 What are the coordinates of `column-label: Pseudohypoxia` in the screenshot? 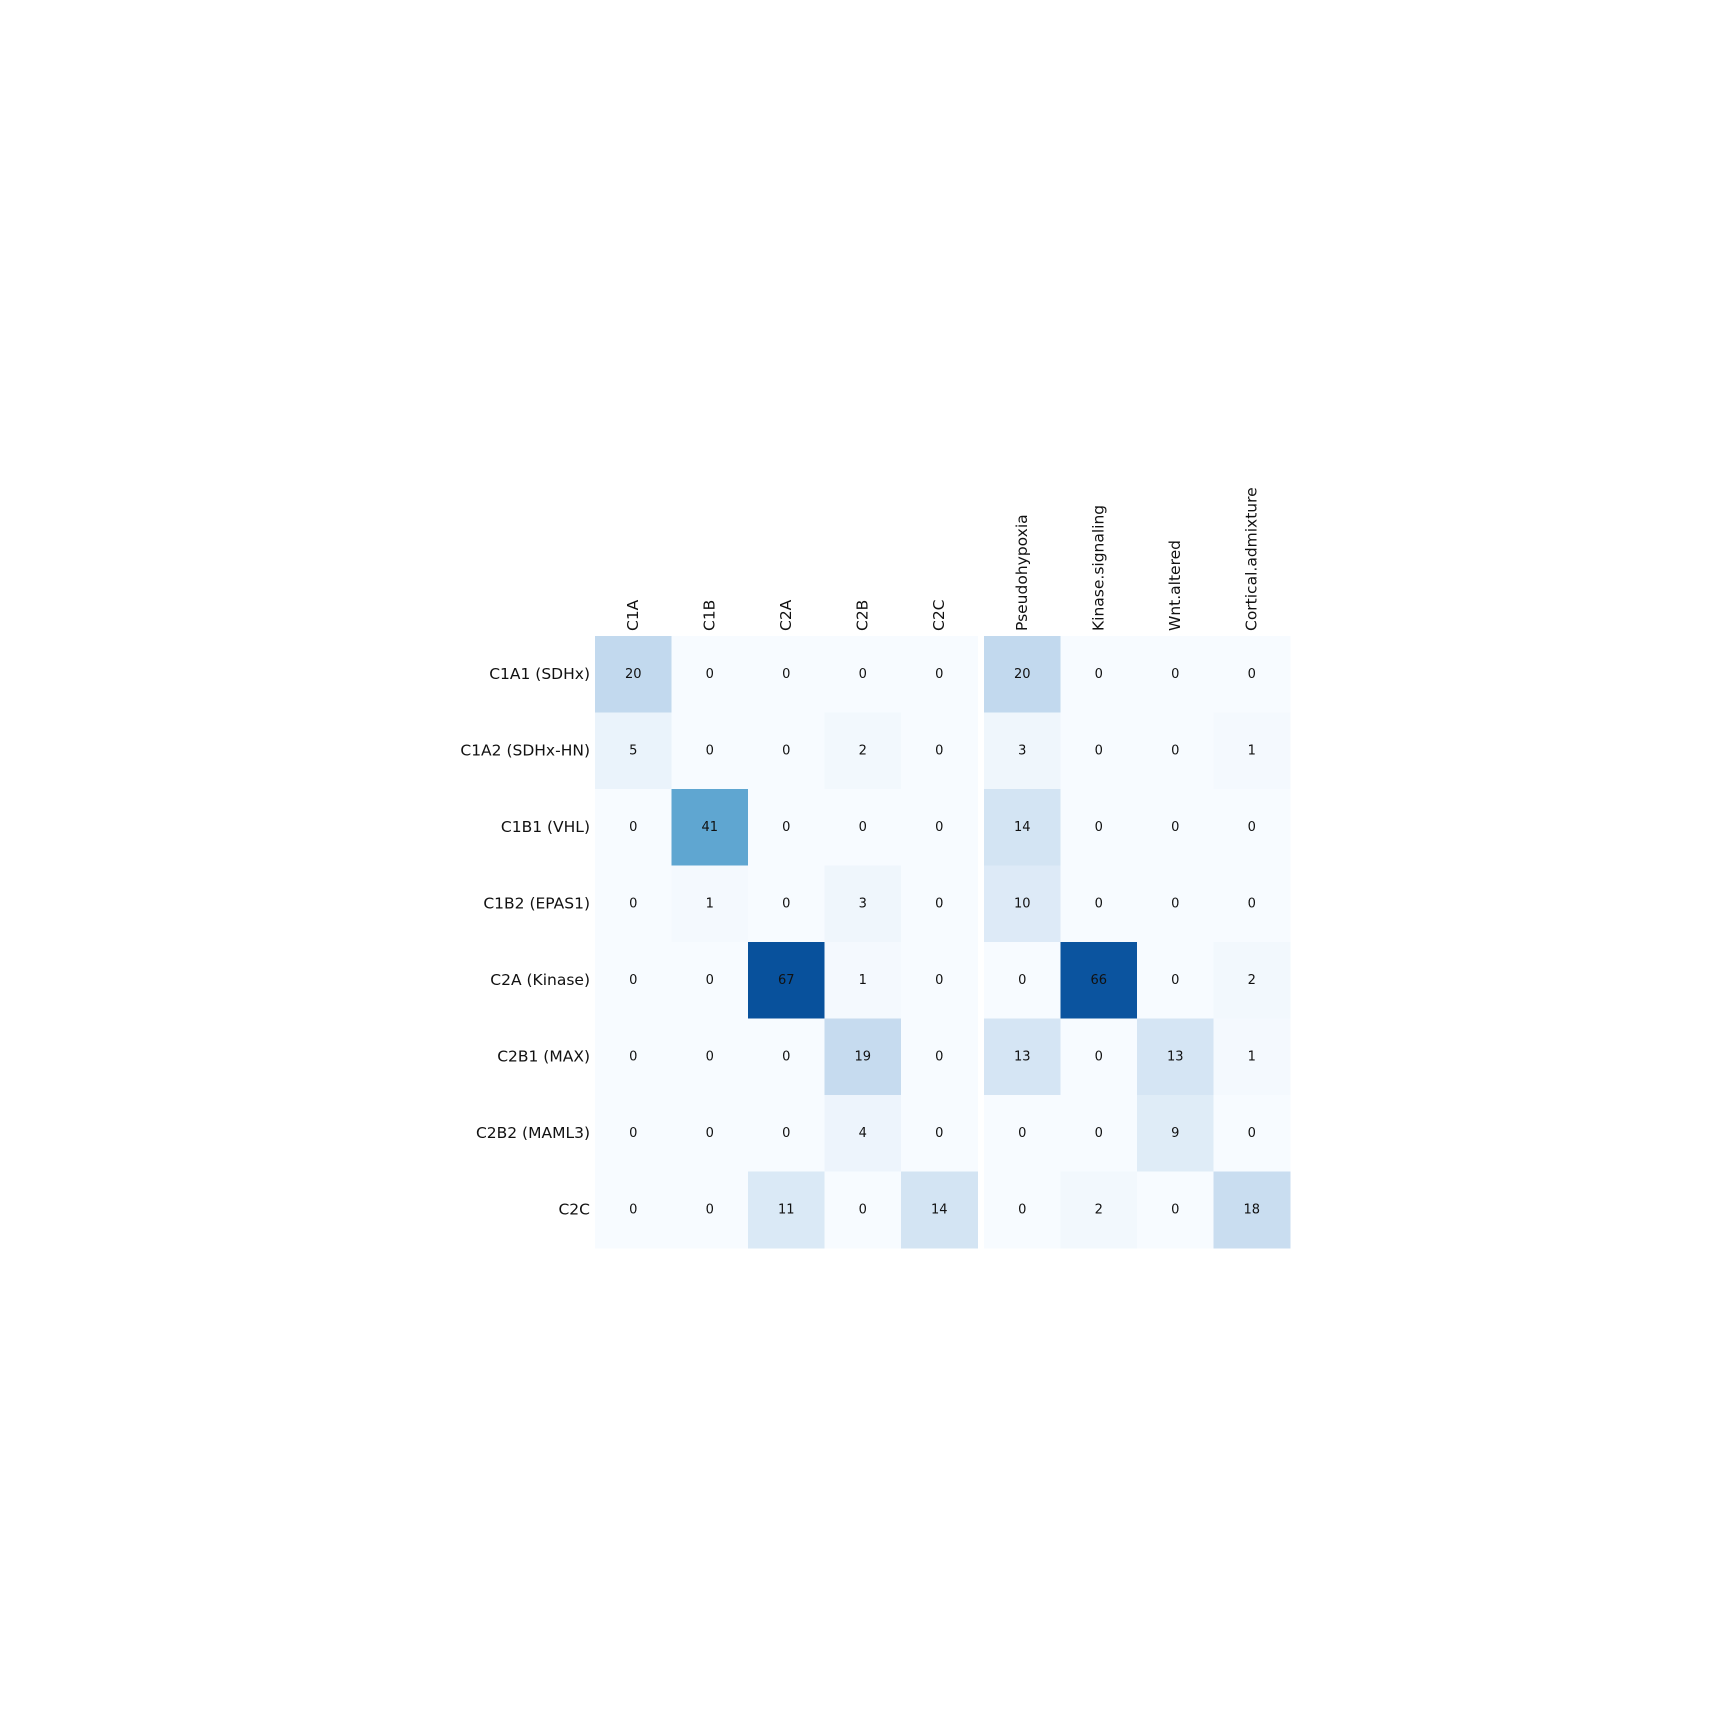 It's located at (1022, 572).